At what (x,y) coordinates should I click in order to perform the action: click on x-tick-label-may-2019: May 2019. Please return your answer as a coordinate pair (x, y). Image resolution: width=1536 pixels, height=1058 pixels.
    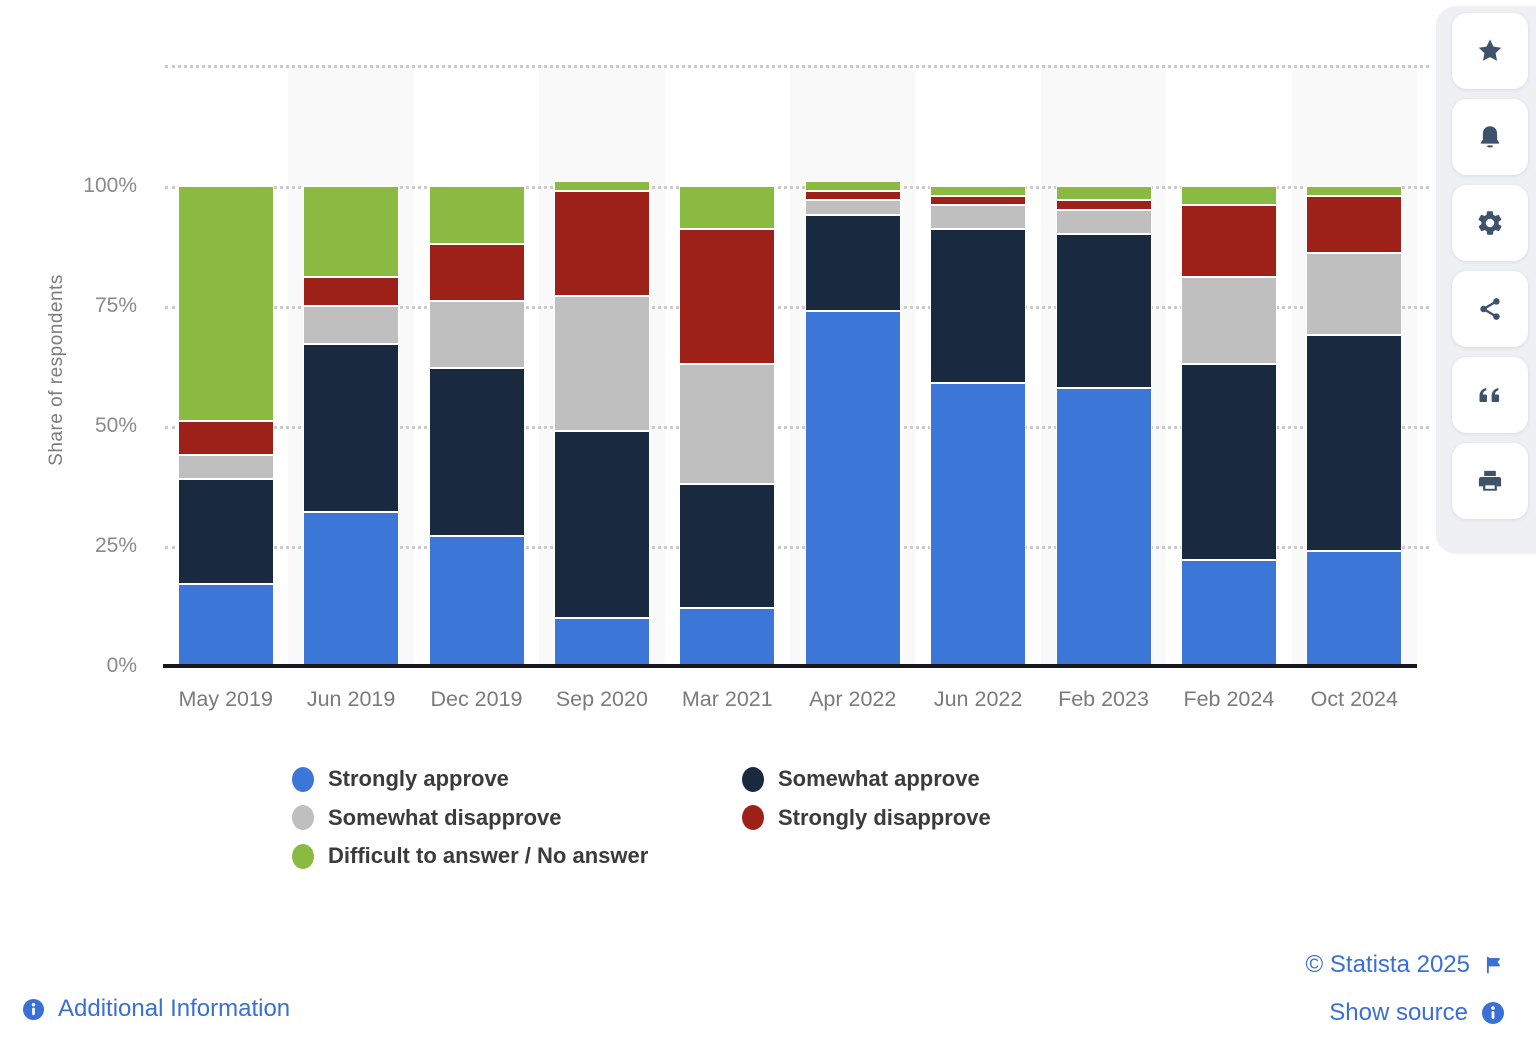
    Looking at the image, I should click on (225, 699).